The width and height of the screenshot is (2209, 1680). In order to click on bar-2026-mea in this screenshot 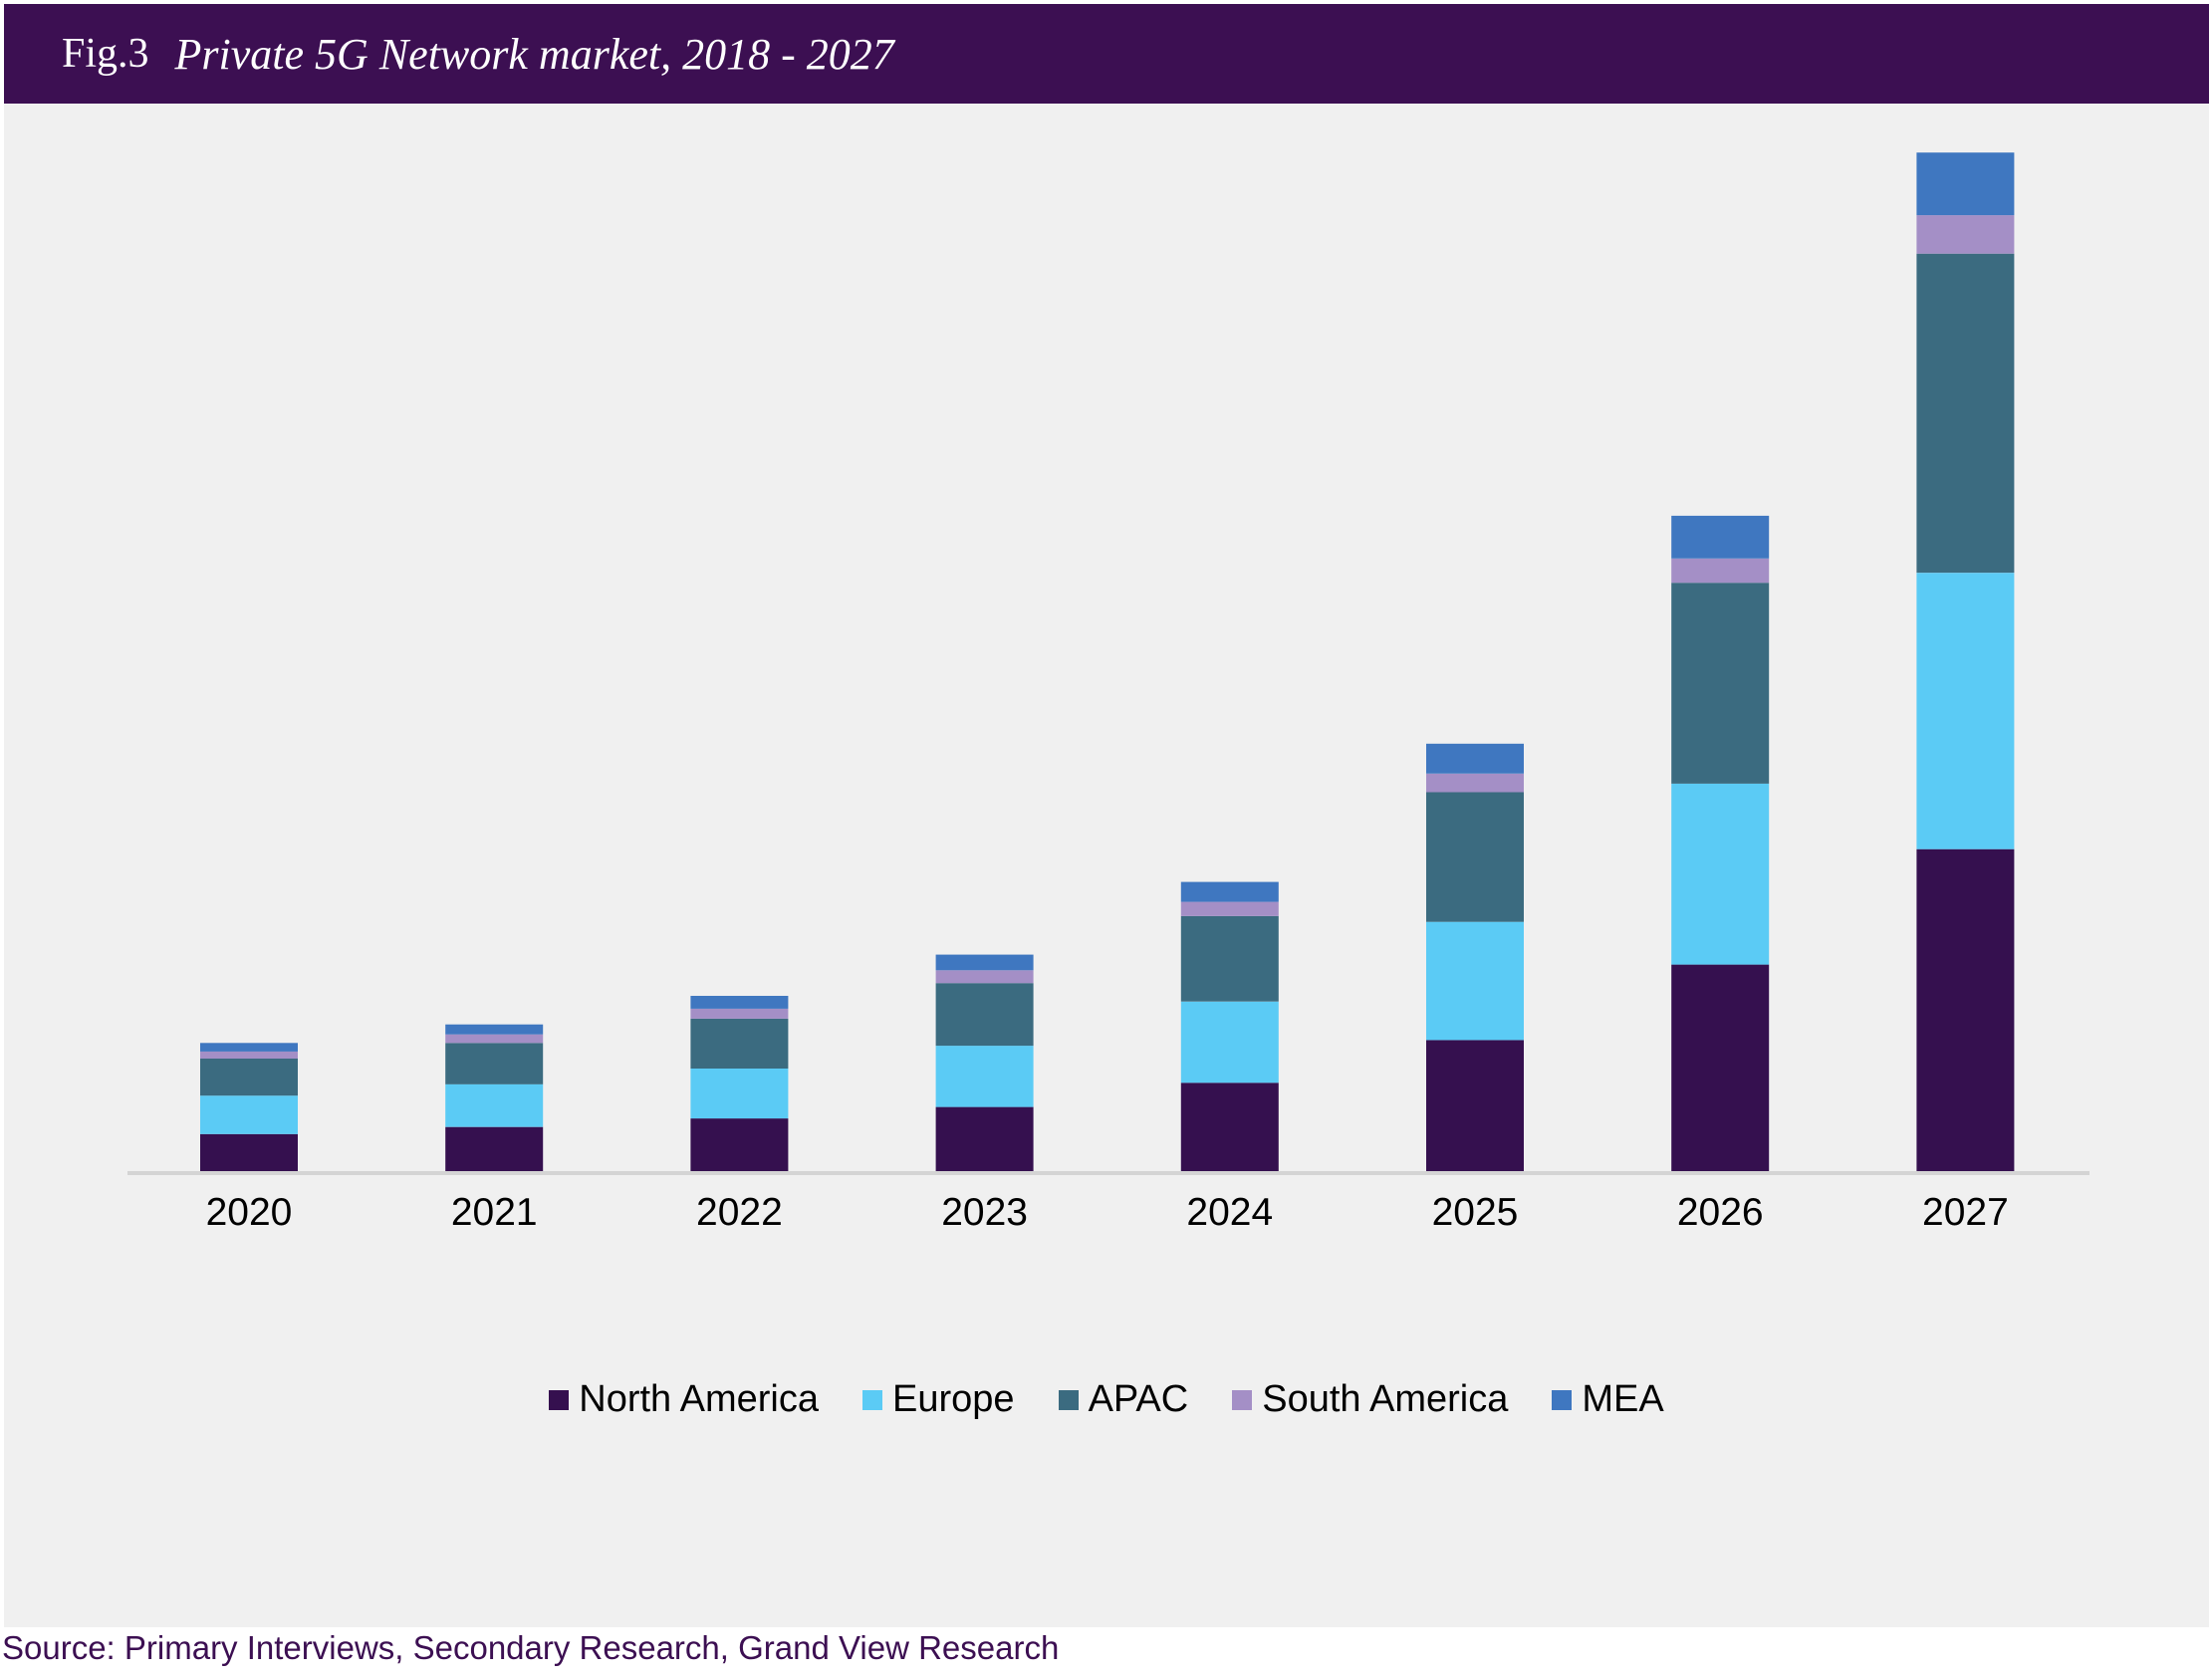, I will do `click(1720, 537)`.